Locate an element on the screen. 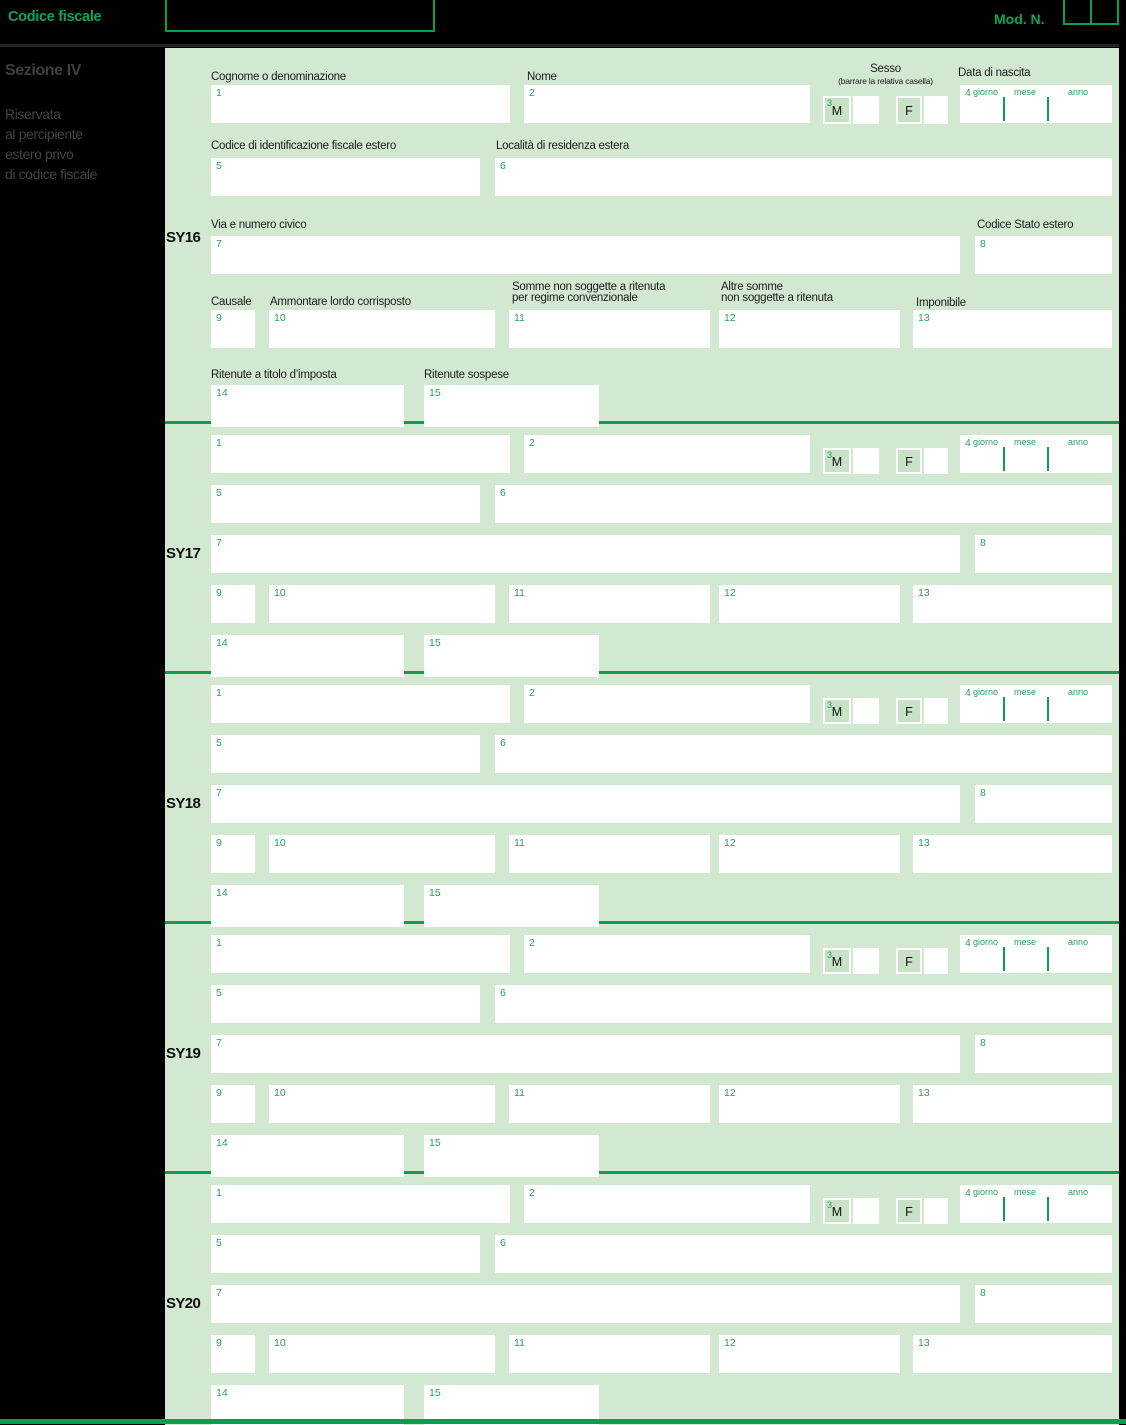 This screenshot has width=1126, height=1425. sy16-somme-field: 11 is located at coordinates (609, 329).